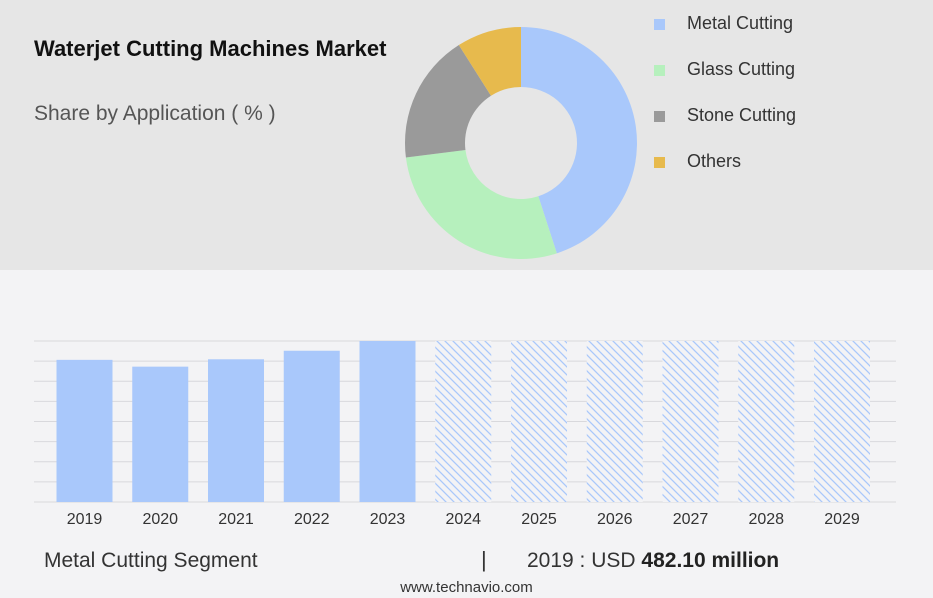 Image resolution: width=933 pixels, height=598 pixels. I want to click on legend-item-metal-cutting: Metal Cutting, so click(750, 24).